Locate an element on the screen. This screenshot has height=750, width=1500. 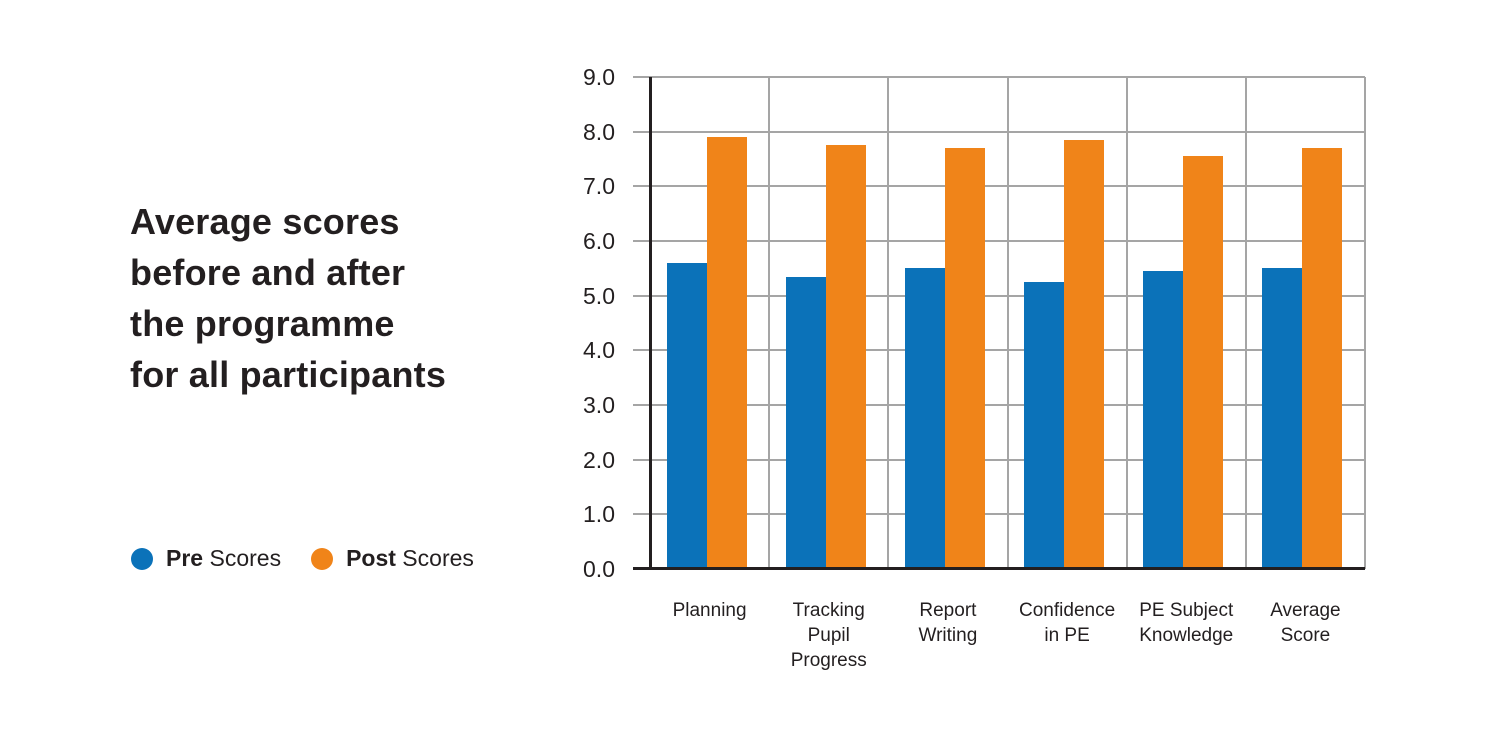
y-tick-label: 2.0 is located at coordinates (599, 459).